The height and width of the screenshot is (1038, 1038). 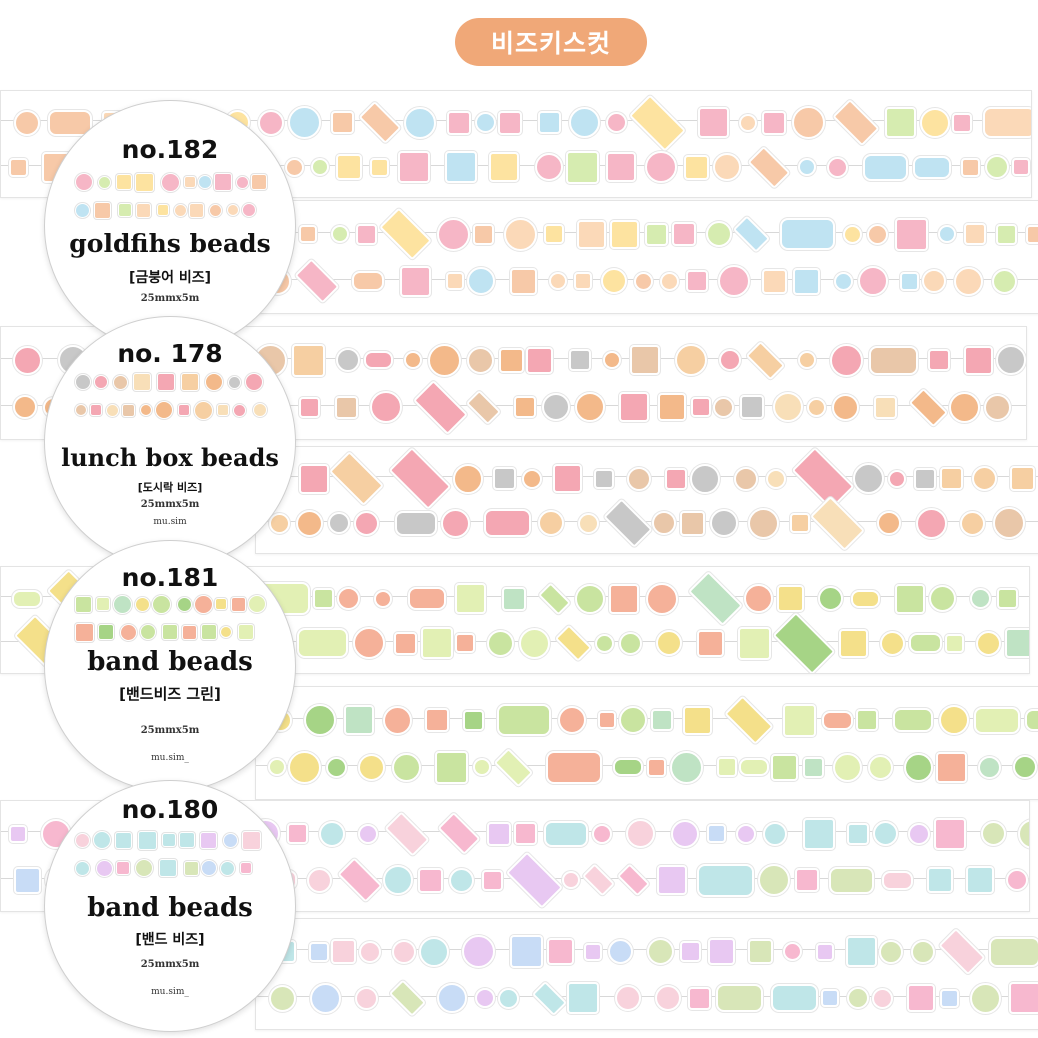 What do you see at coordinates (170, 278) in the screenshot?
I see `product-korean-name: [금붕어 비즈]` at bounding box center [170, 278].